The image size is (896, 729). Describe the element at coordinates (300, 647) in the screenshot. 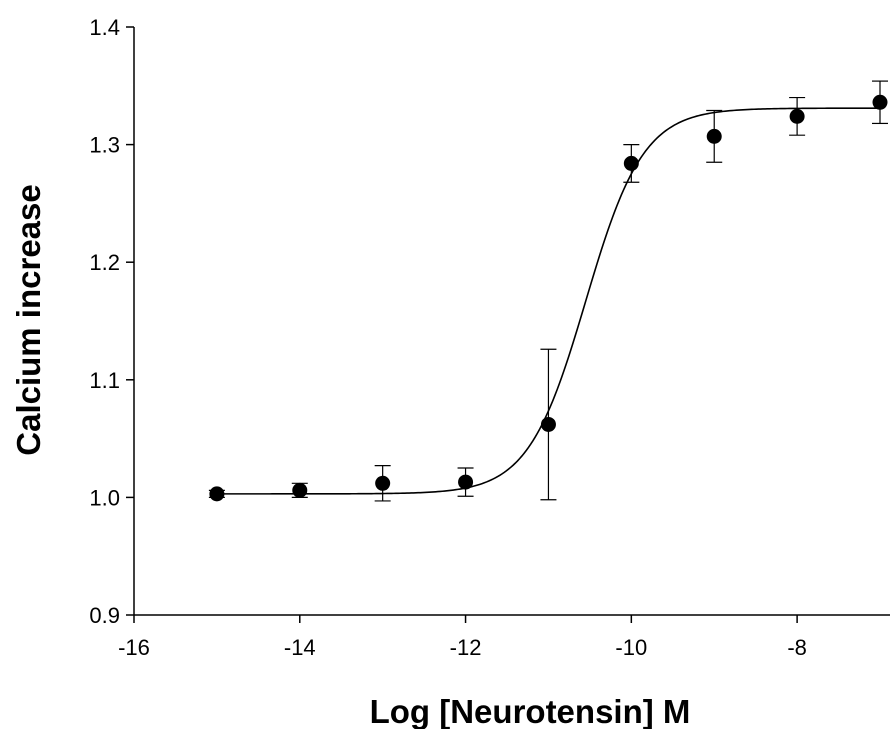

I see `x-tick-label: -14` at that location.